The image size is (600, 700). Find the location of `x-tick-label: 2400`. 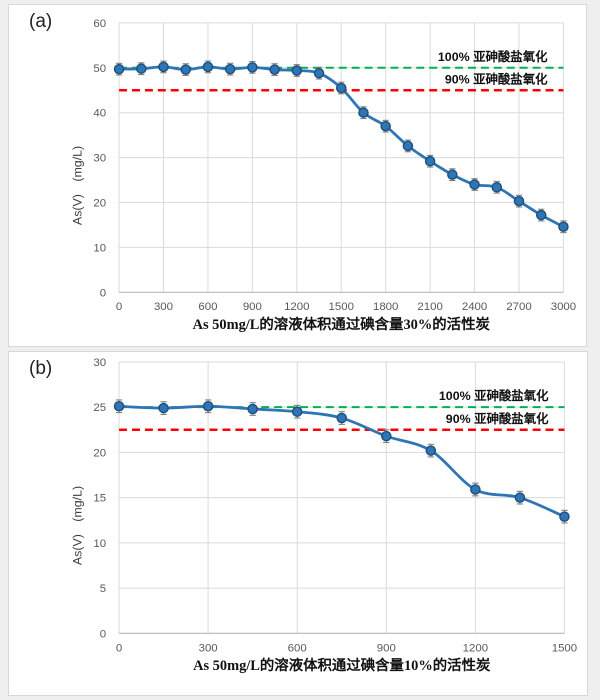

x-tick-label: 2400 is located at coordinates (474, 307).